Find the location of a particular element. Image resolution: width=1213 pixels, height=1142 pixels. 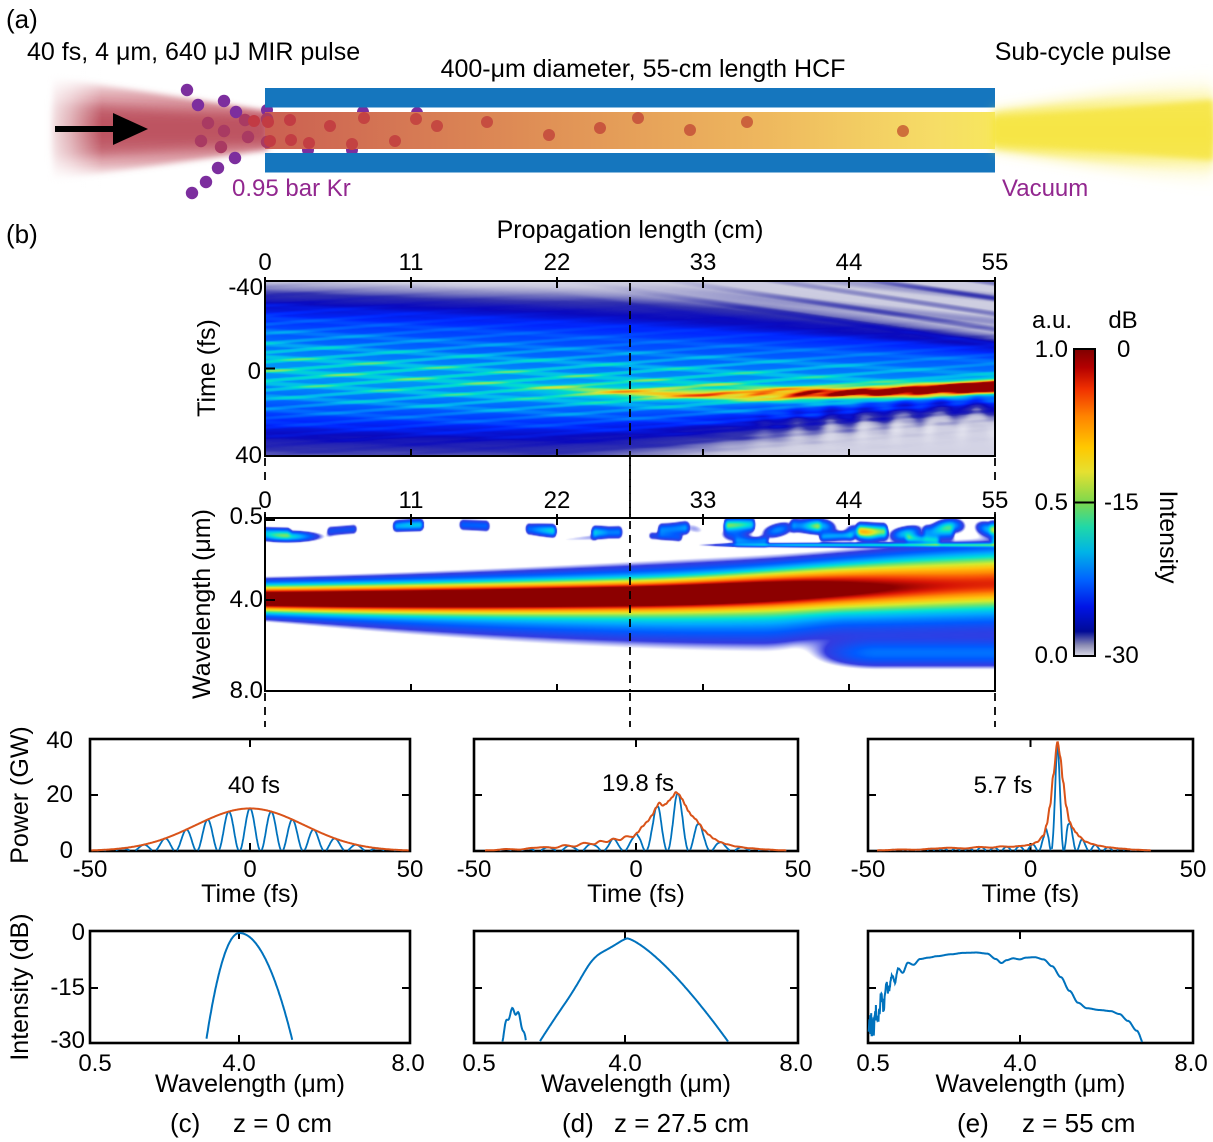

svg-text: 20 is located at coordinates (59, 794).